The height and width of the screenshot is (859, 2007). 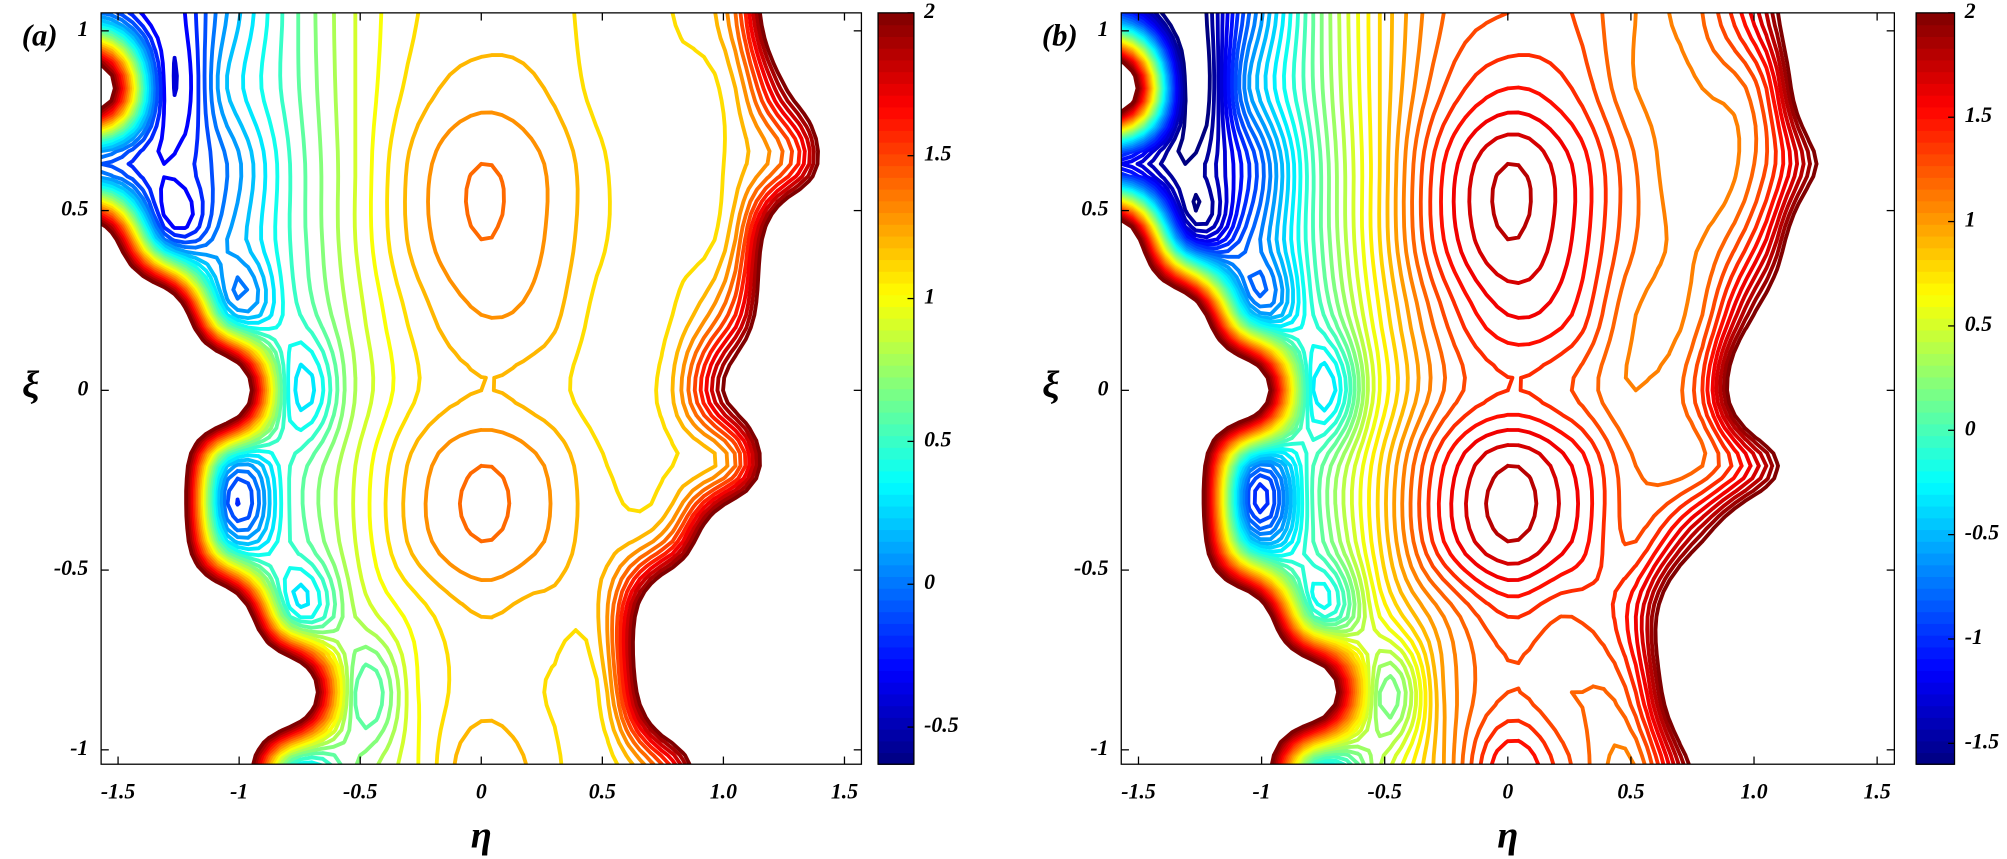 What do you see at coordinates (723, 792) in the screenshot?
I see `x-tick-label: 1.0` at bounding box center [723, 792].